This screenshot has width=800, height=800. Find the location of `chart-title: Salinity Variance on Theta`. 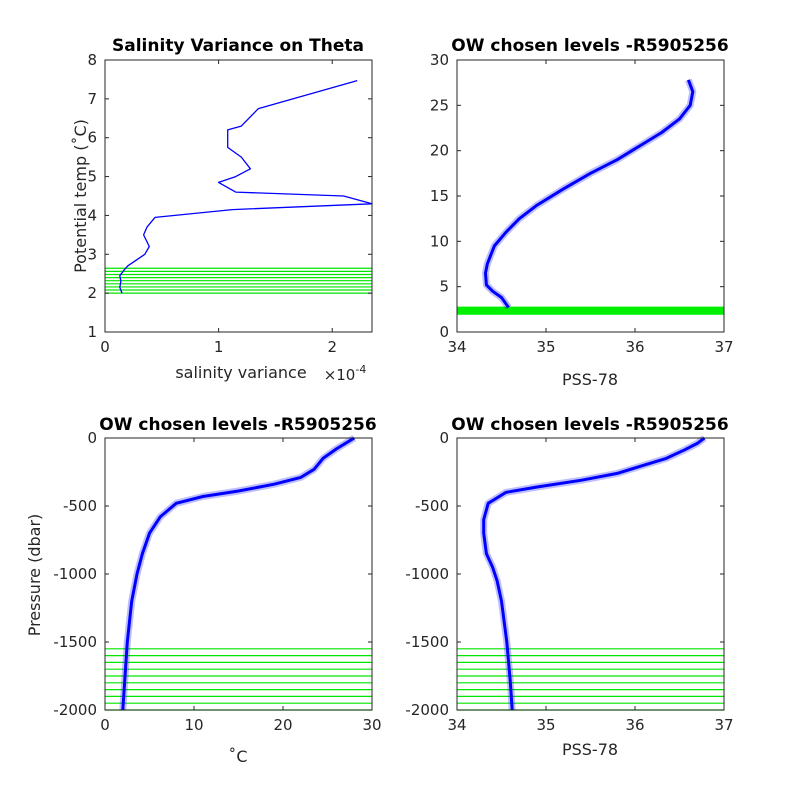

chart-title: Salinity Variance on Theta is located at coordinates (238, 46).